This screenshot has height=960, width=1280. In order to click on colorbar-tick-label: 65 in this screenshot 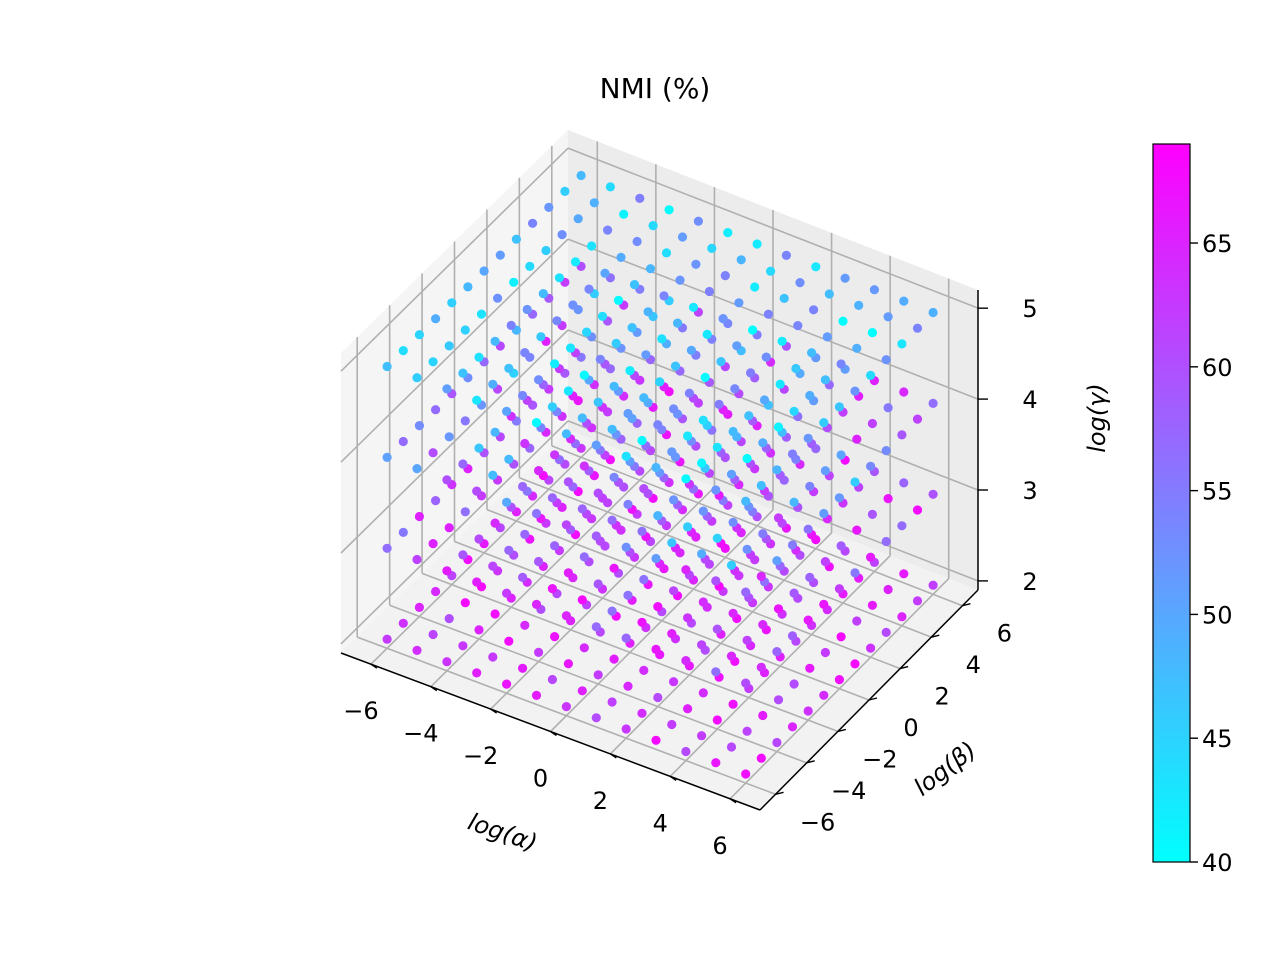, I will do `click(1217, 244)`.